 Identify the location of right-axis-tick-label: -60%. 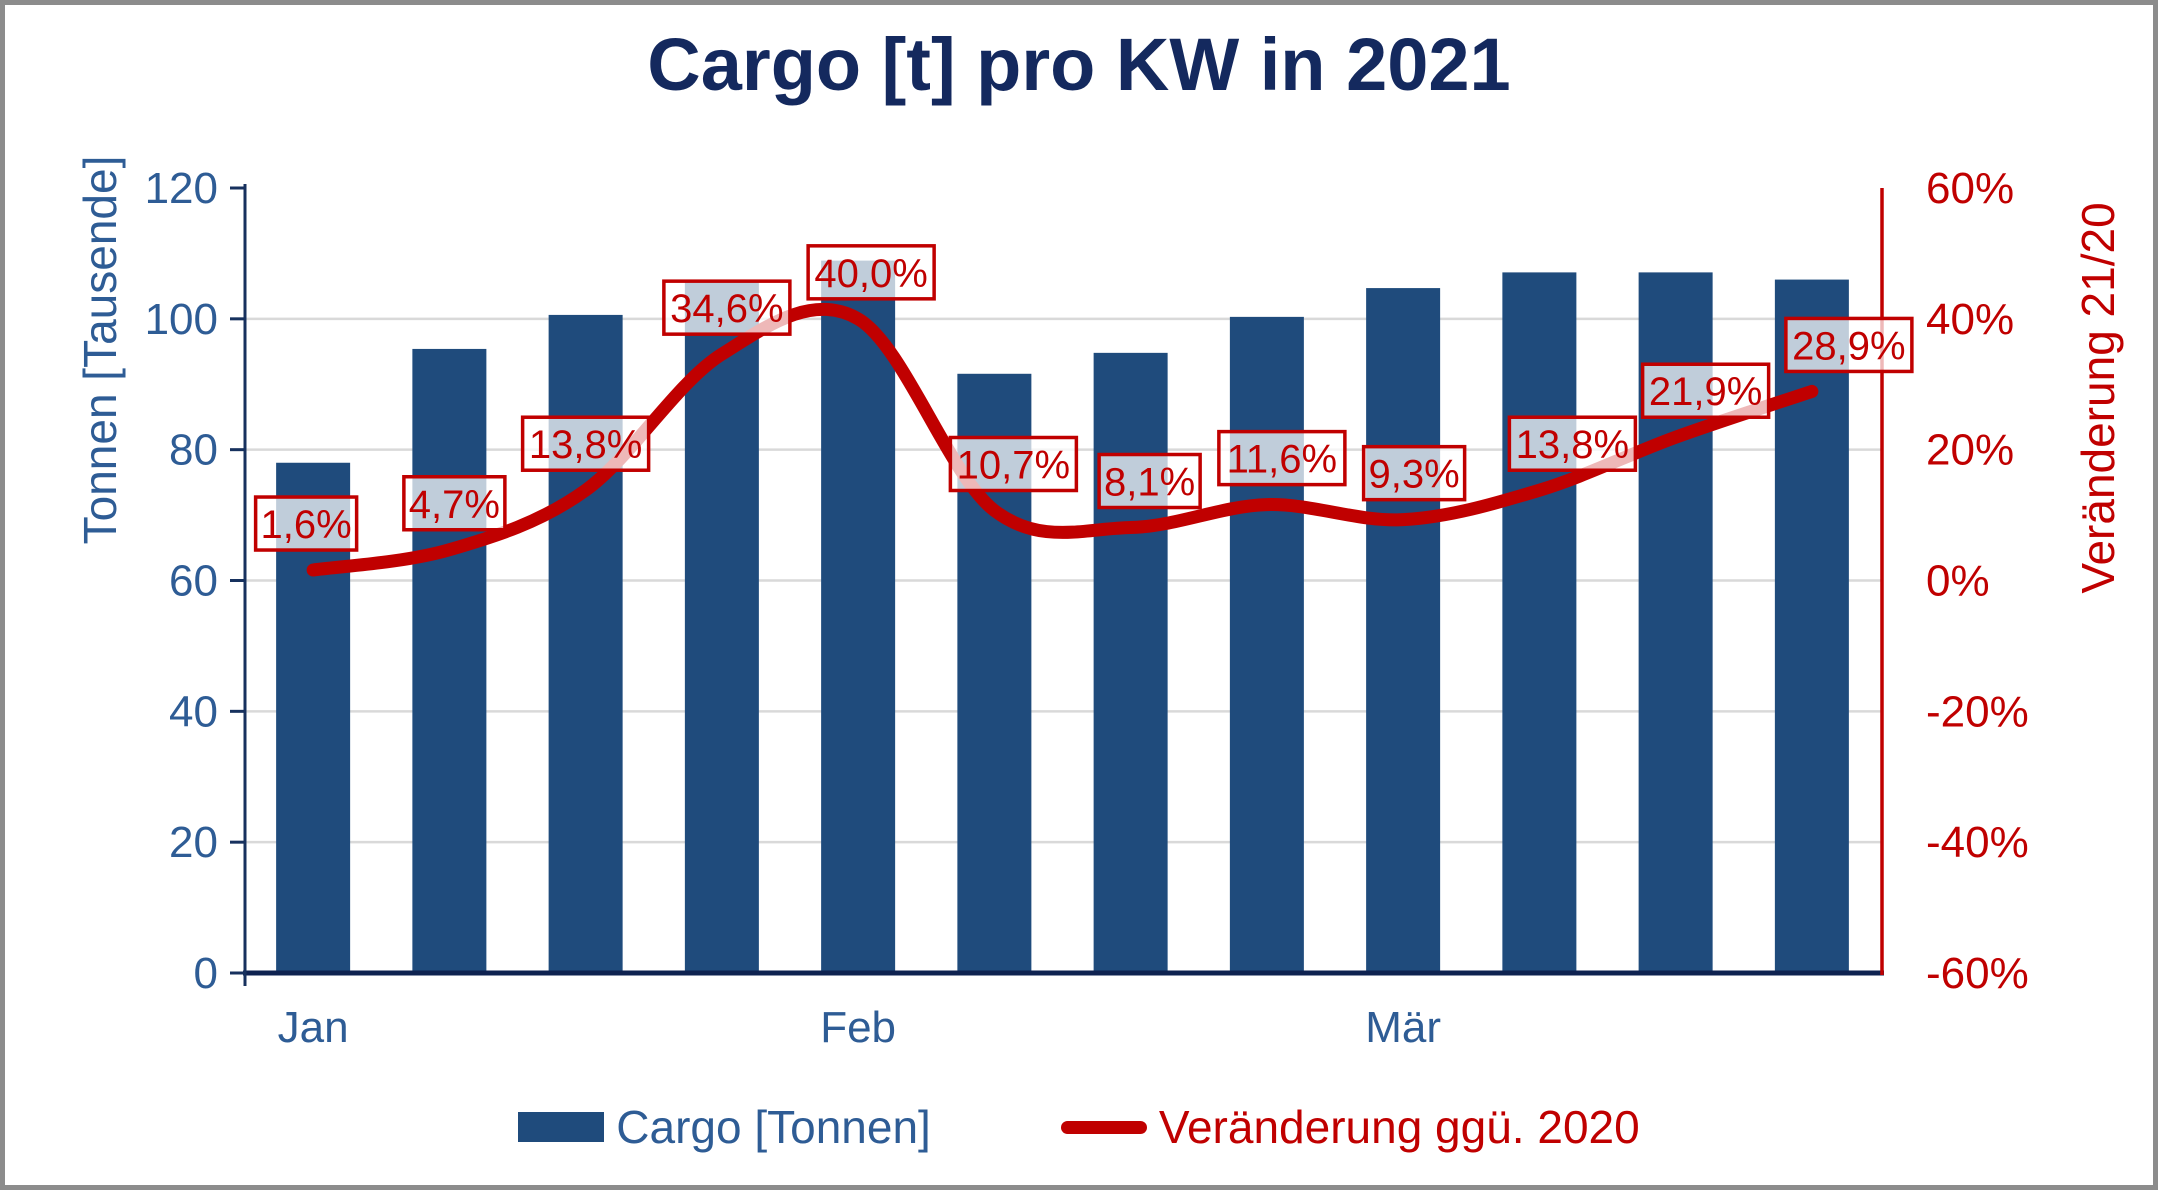
(1977, 973).